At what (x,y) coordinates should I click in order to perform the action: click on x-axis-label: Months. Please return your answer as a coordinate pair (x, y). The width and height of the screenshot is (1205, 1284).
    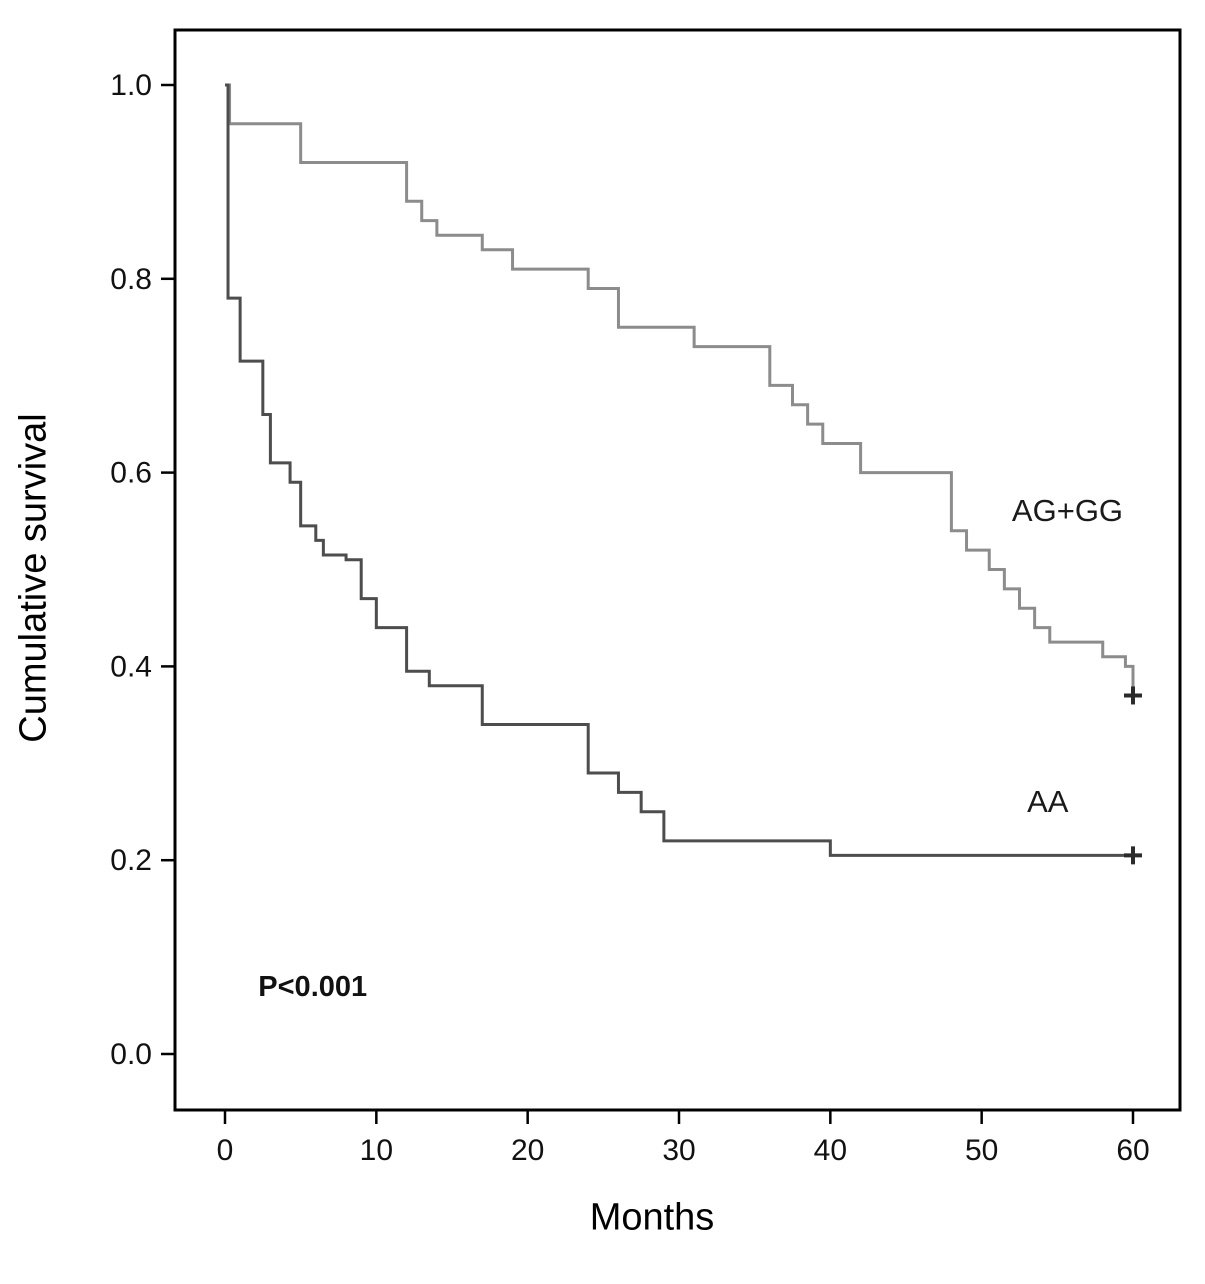
    Looking at the image, I should click on (652, 1217).